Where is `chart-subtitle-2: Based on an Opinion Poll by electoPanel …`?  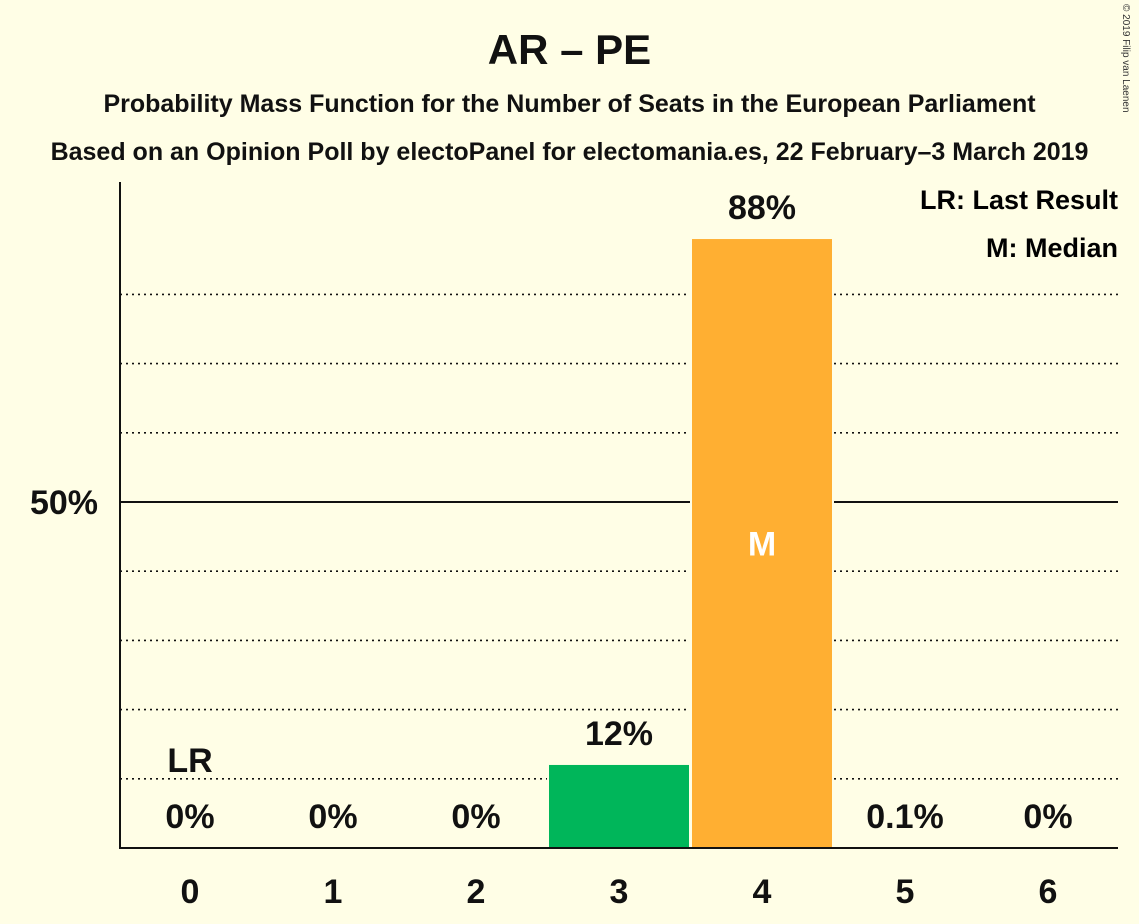 chart-subtitle-2: Based on an Opinion Poll by electoPanel … is located at coordinates (569, 152).